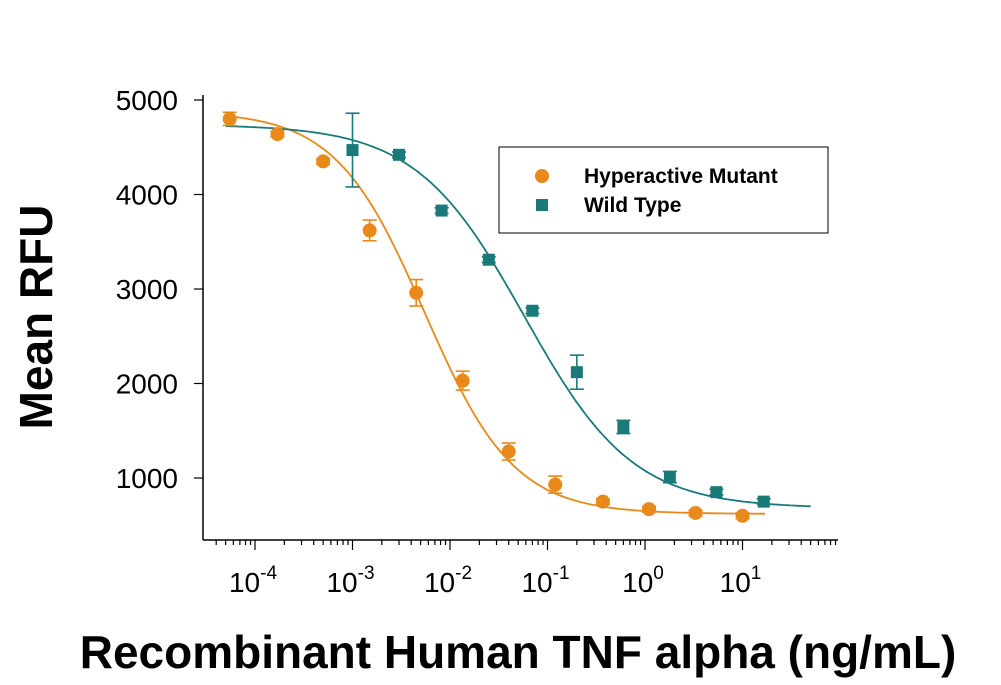 The height and width of the screenshot is (685, 1001). Describe the element at coordinates (350, 580) in the screenshot. I see `x-tick-label: 10⁻³` at that location.